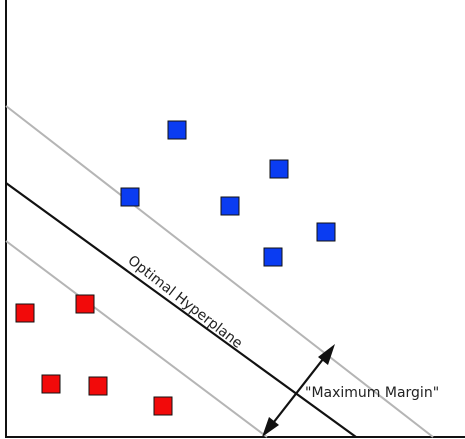  I want to click on red-points, so click(94, 355).